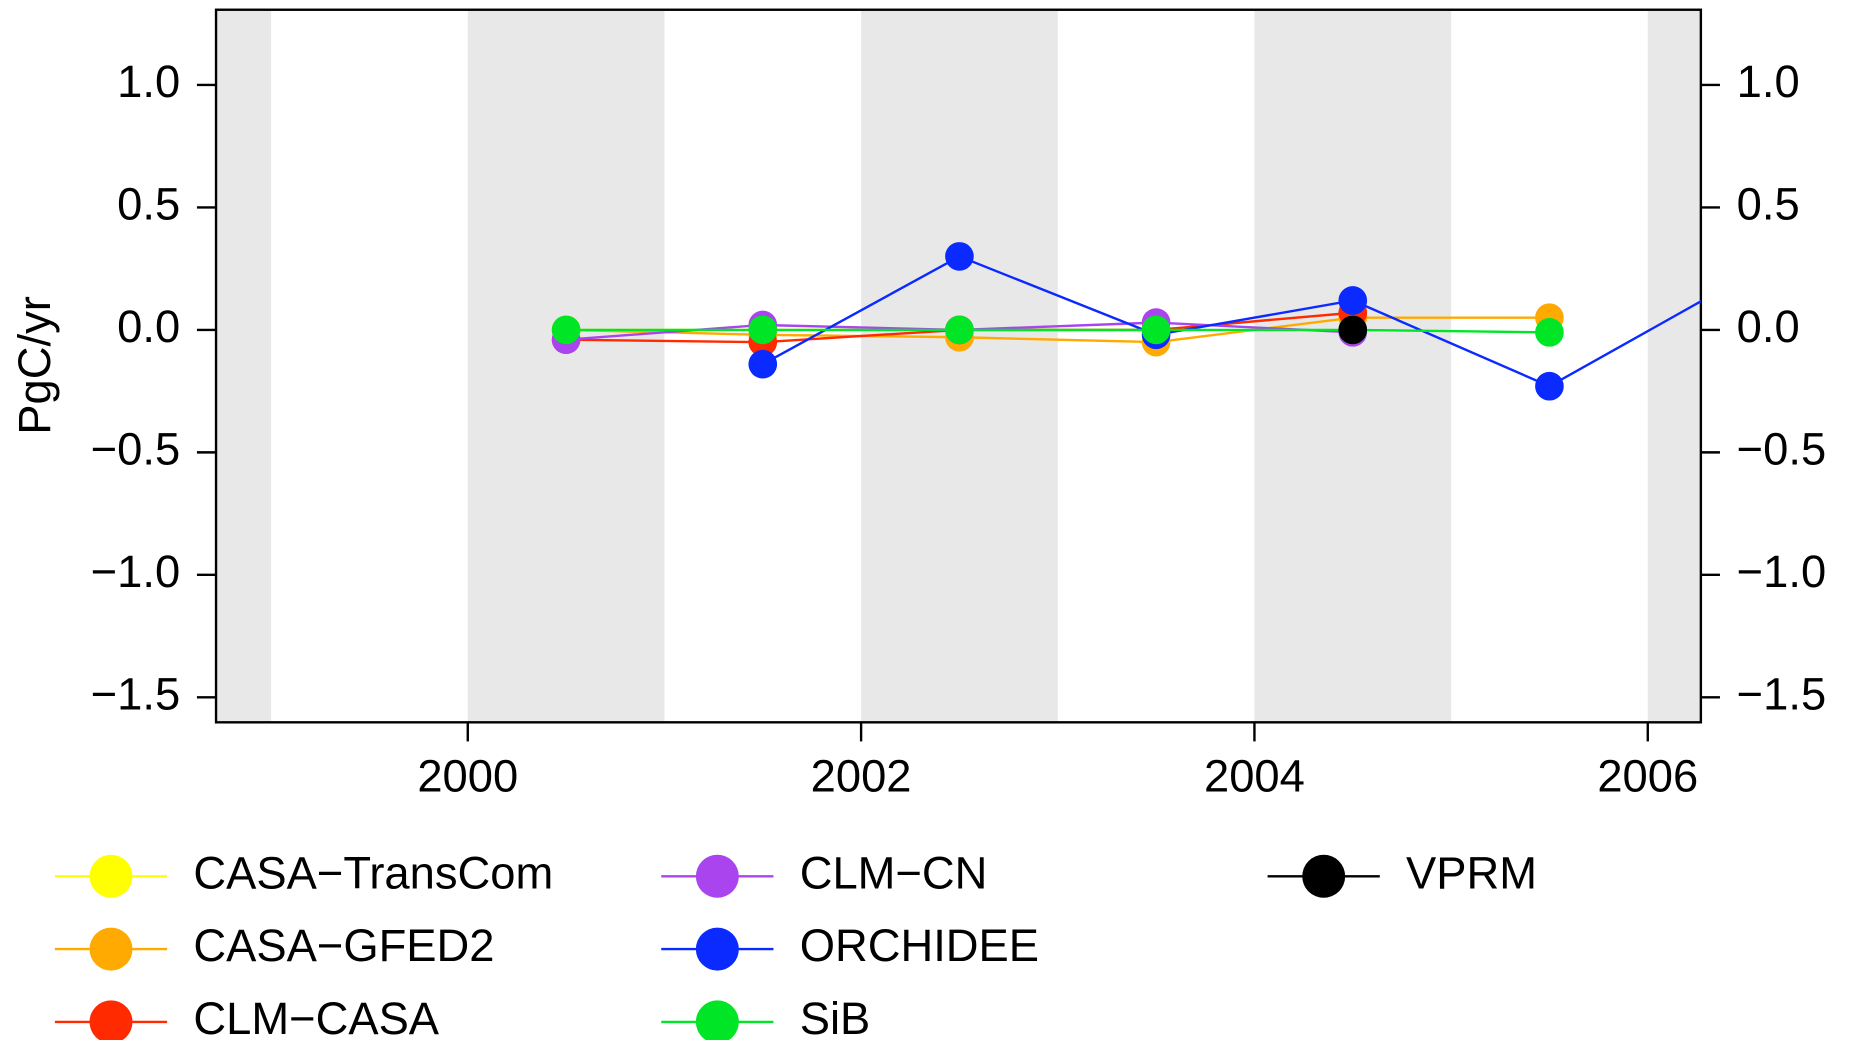 This screenshot has width=1862, height=1040. I want to click on x-tick-label: 2002, so click(861, 776).